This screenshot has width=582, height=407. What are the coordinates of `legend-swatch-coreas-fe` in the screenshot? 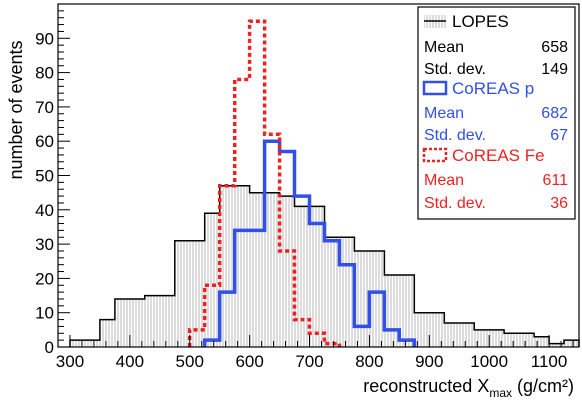 It's located at (435, 155).